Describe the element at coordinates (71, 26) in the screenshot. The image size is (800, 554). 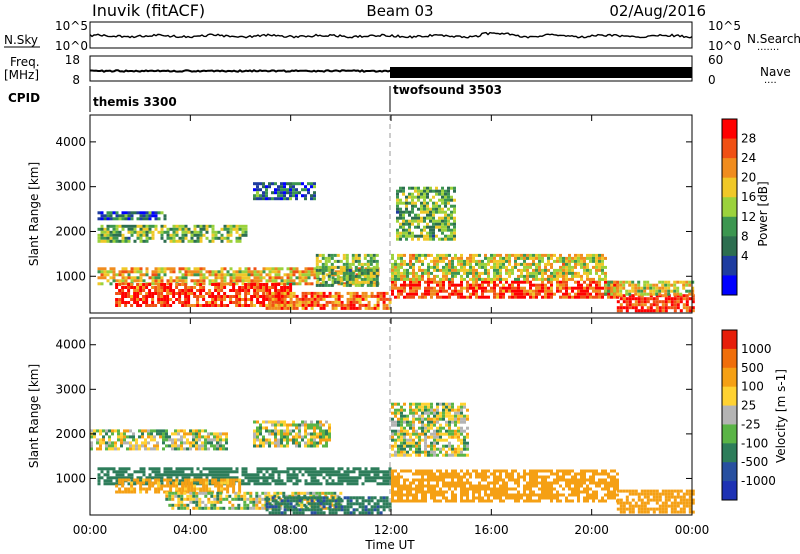
I see `noise-axis-top-left: 10^5` at that location.